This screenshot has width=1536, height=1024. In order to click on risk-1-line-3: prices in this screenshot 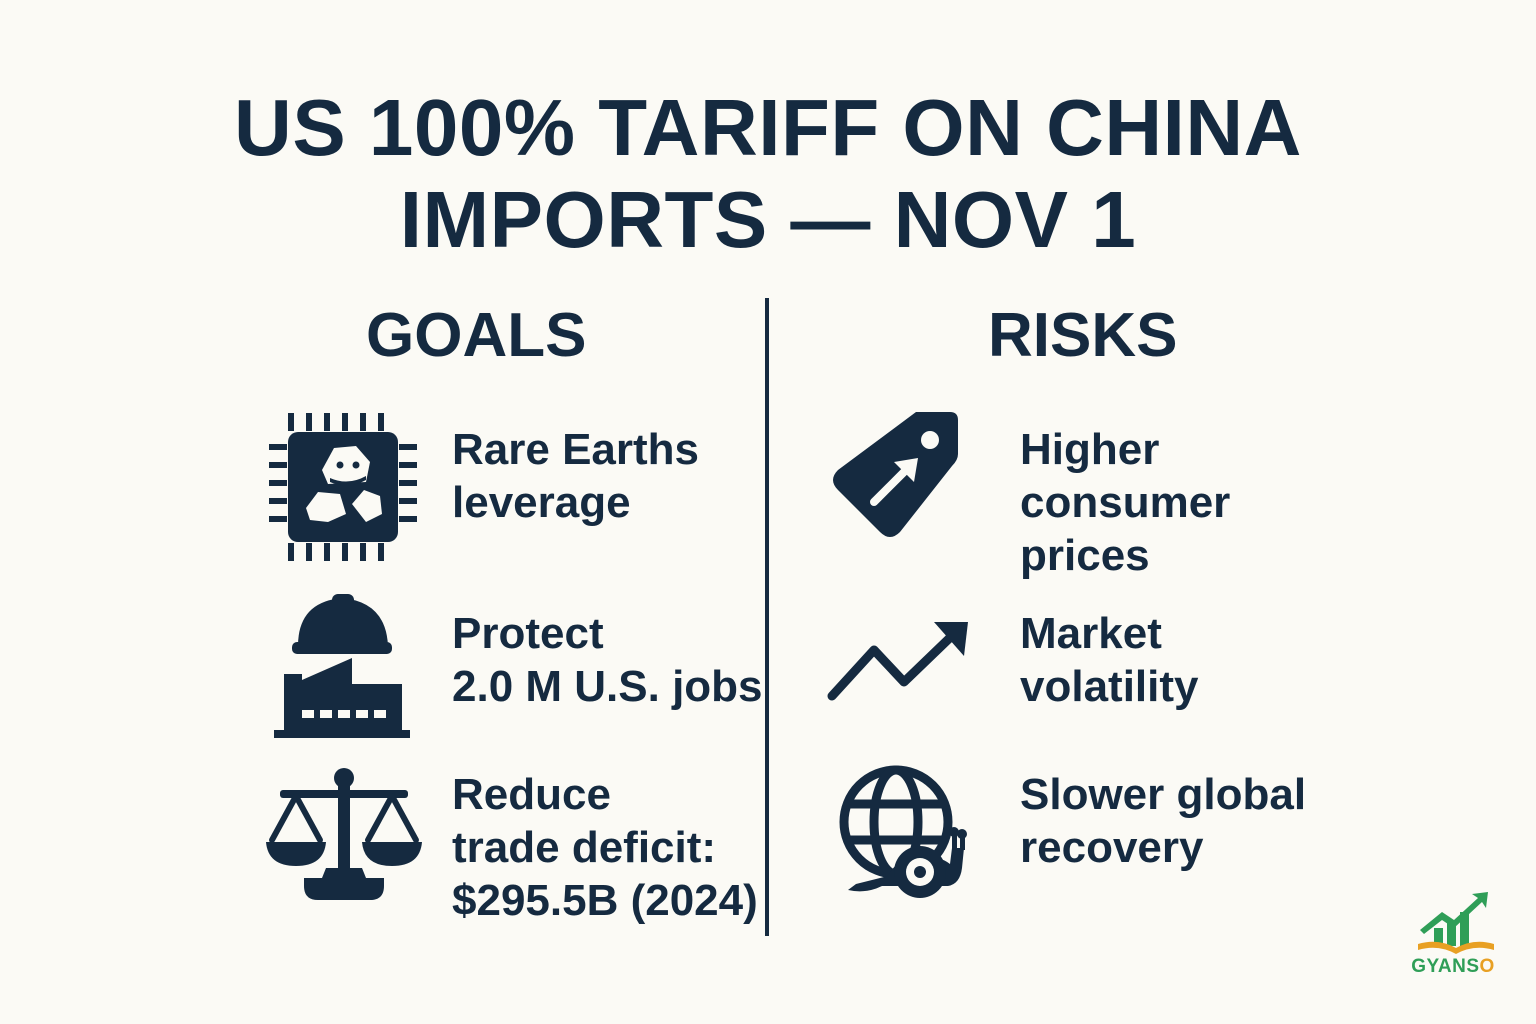, I will do `click(1085, 555)`.